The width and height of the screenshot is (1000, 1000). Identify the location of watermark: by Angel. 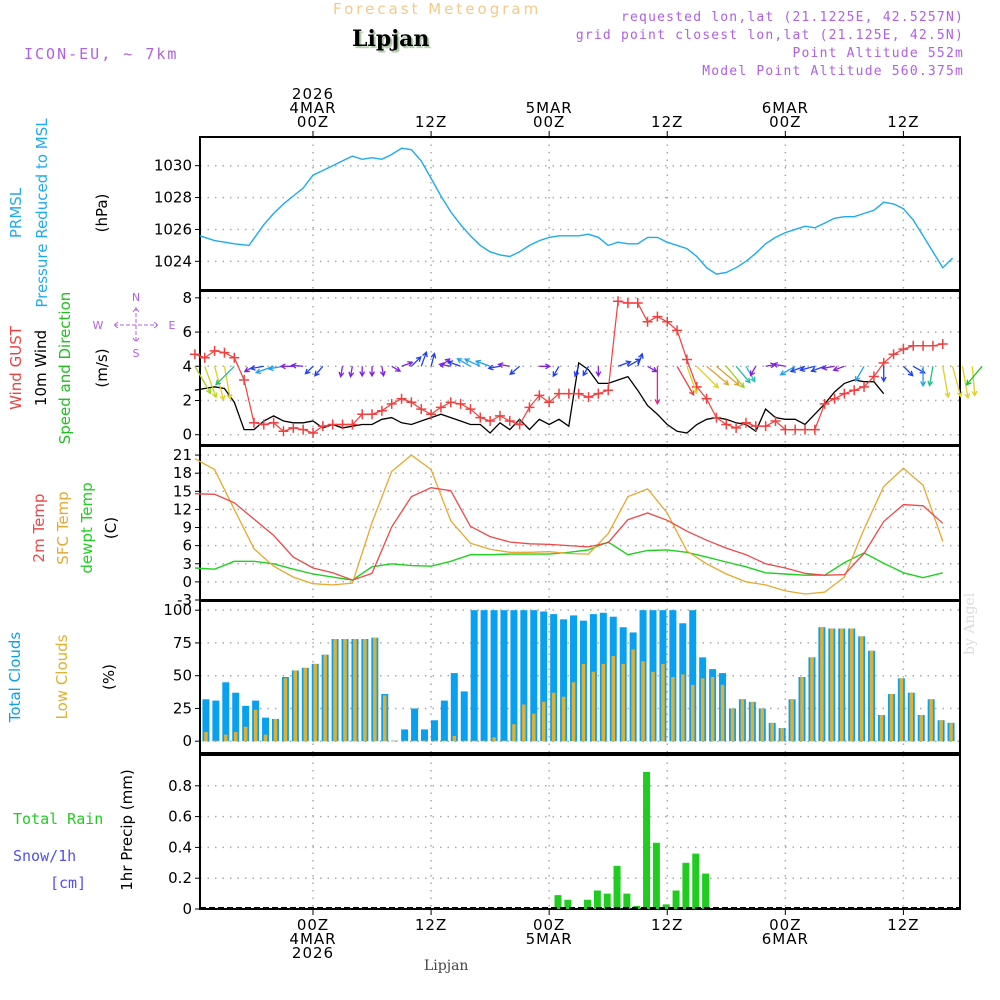
(970, 623).